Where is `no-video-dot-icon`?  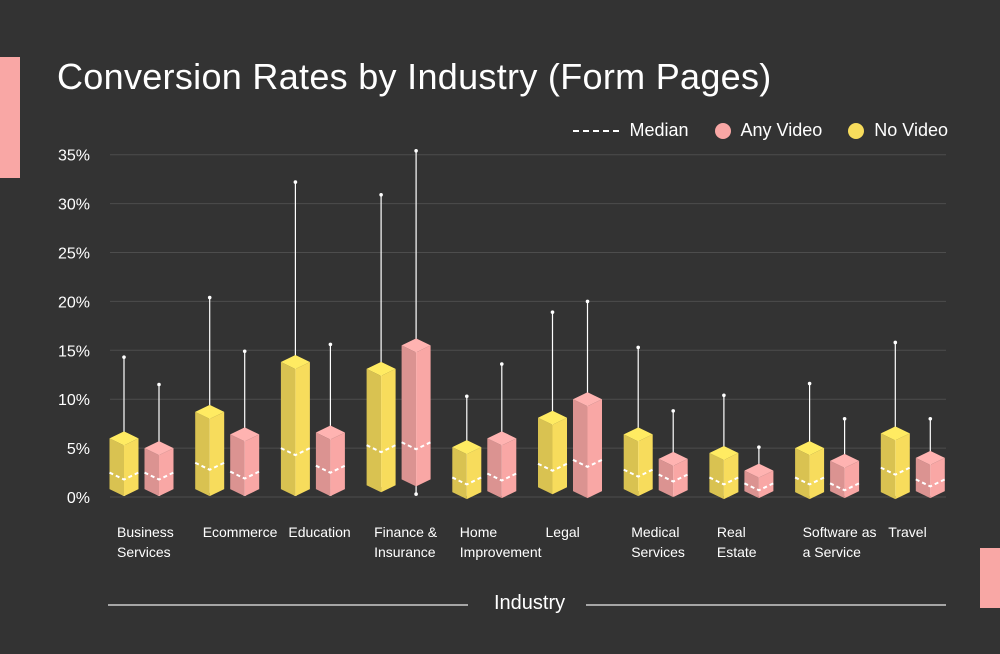 no-video-dot-icon is located at coordinates (856, 130).